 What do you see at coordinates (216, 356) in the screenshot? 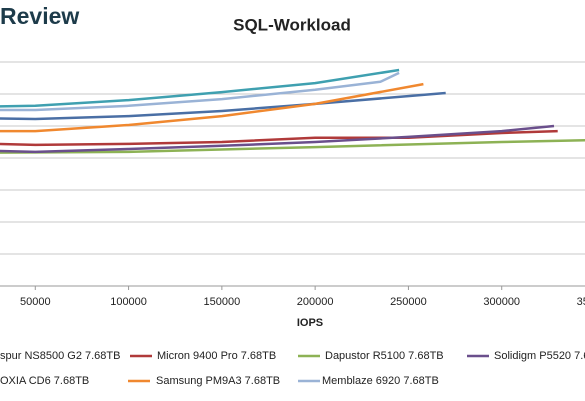
I see `legend-label: Micron 9400 Pro 7.68TB` at bounding box center [216, 356].